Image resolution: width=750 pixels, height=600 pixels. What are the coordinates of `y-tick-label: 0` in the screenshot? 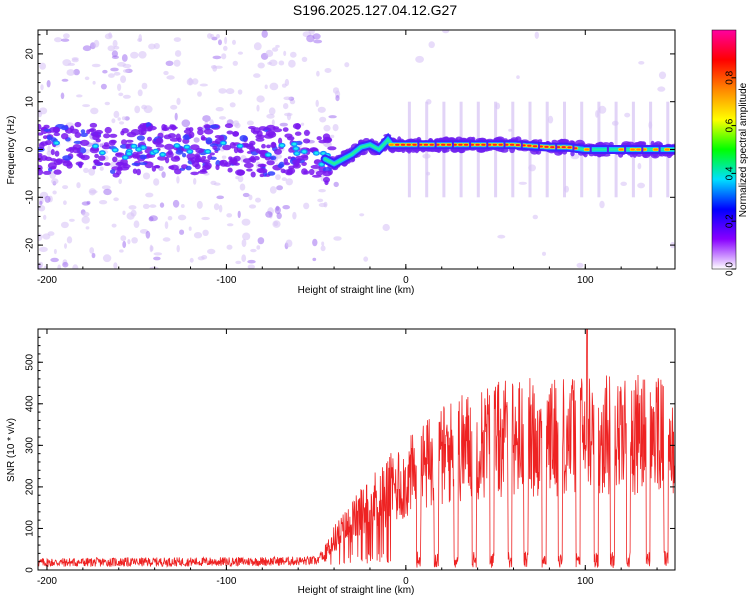 It's located at (30, 149).